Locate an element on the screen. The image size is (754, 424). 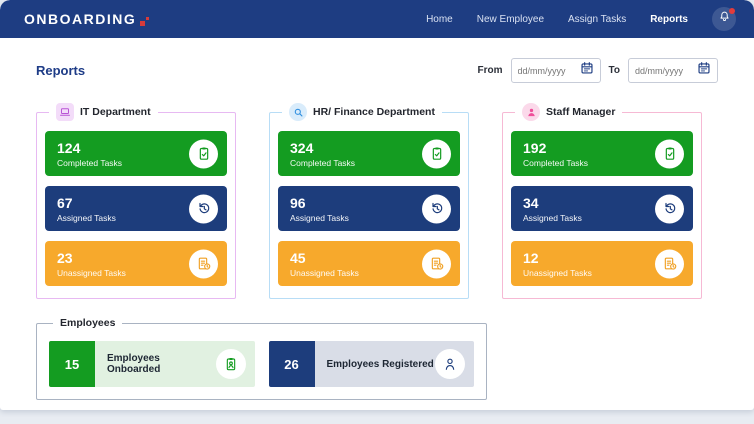
stat-unassigned-tasks: 45 Unassigned Tasks is located at coordinates (369, 263).